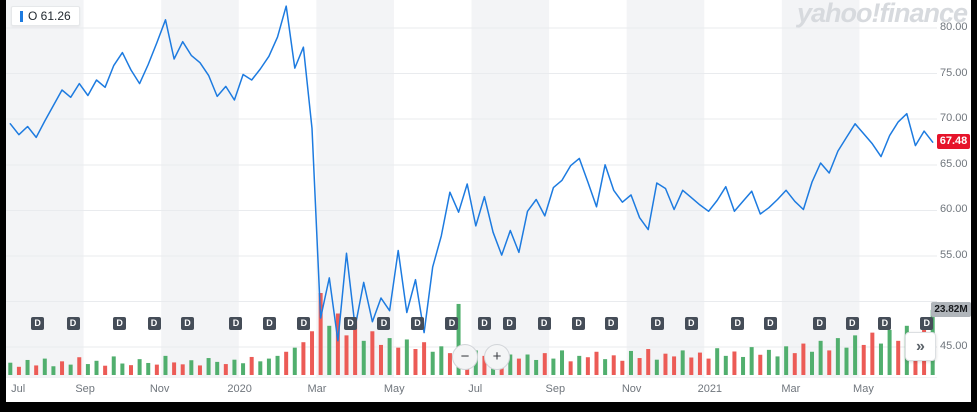  I want to click on series-color-marker, so click(21, 16).